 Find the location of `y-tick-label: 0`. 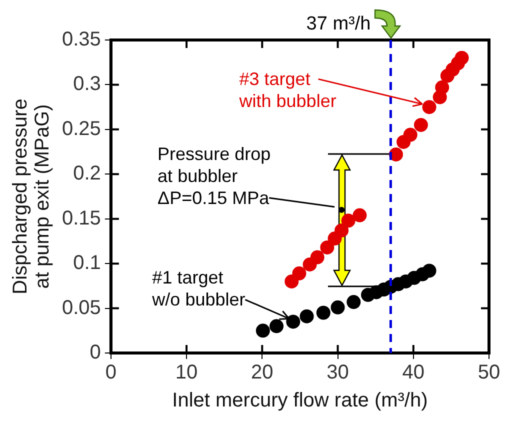

y-tick-label: 0 is located at coordinates (95, 353).